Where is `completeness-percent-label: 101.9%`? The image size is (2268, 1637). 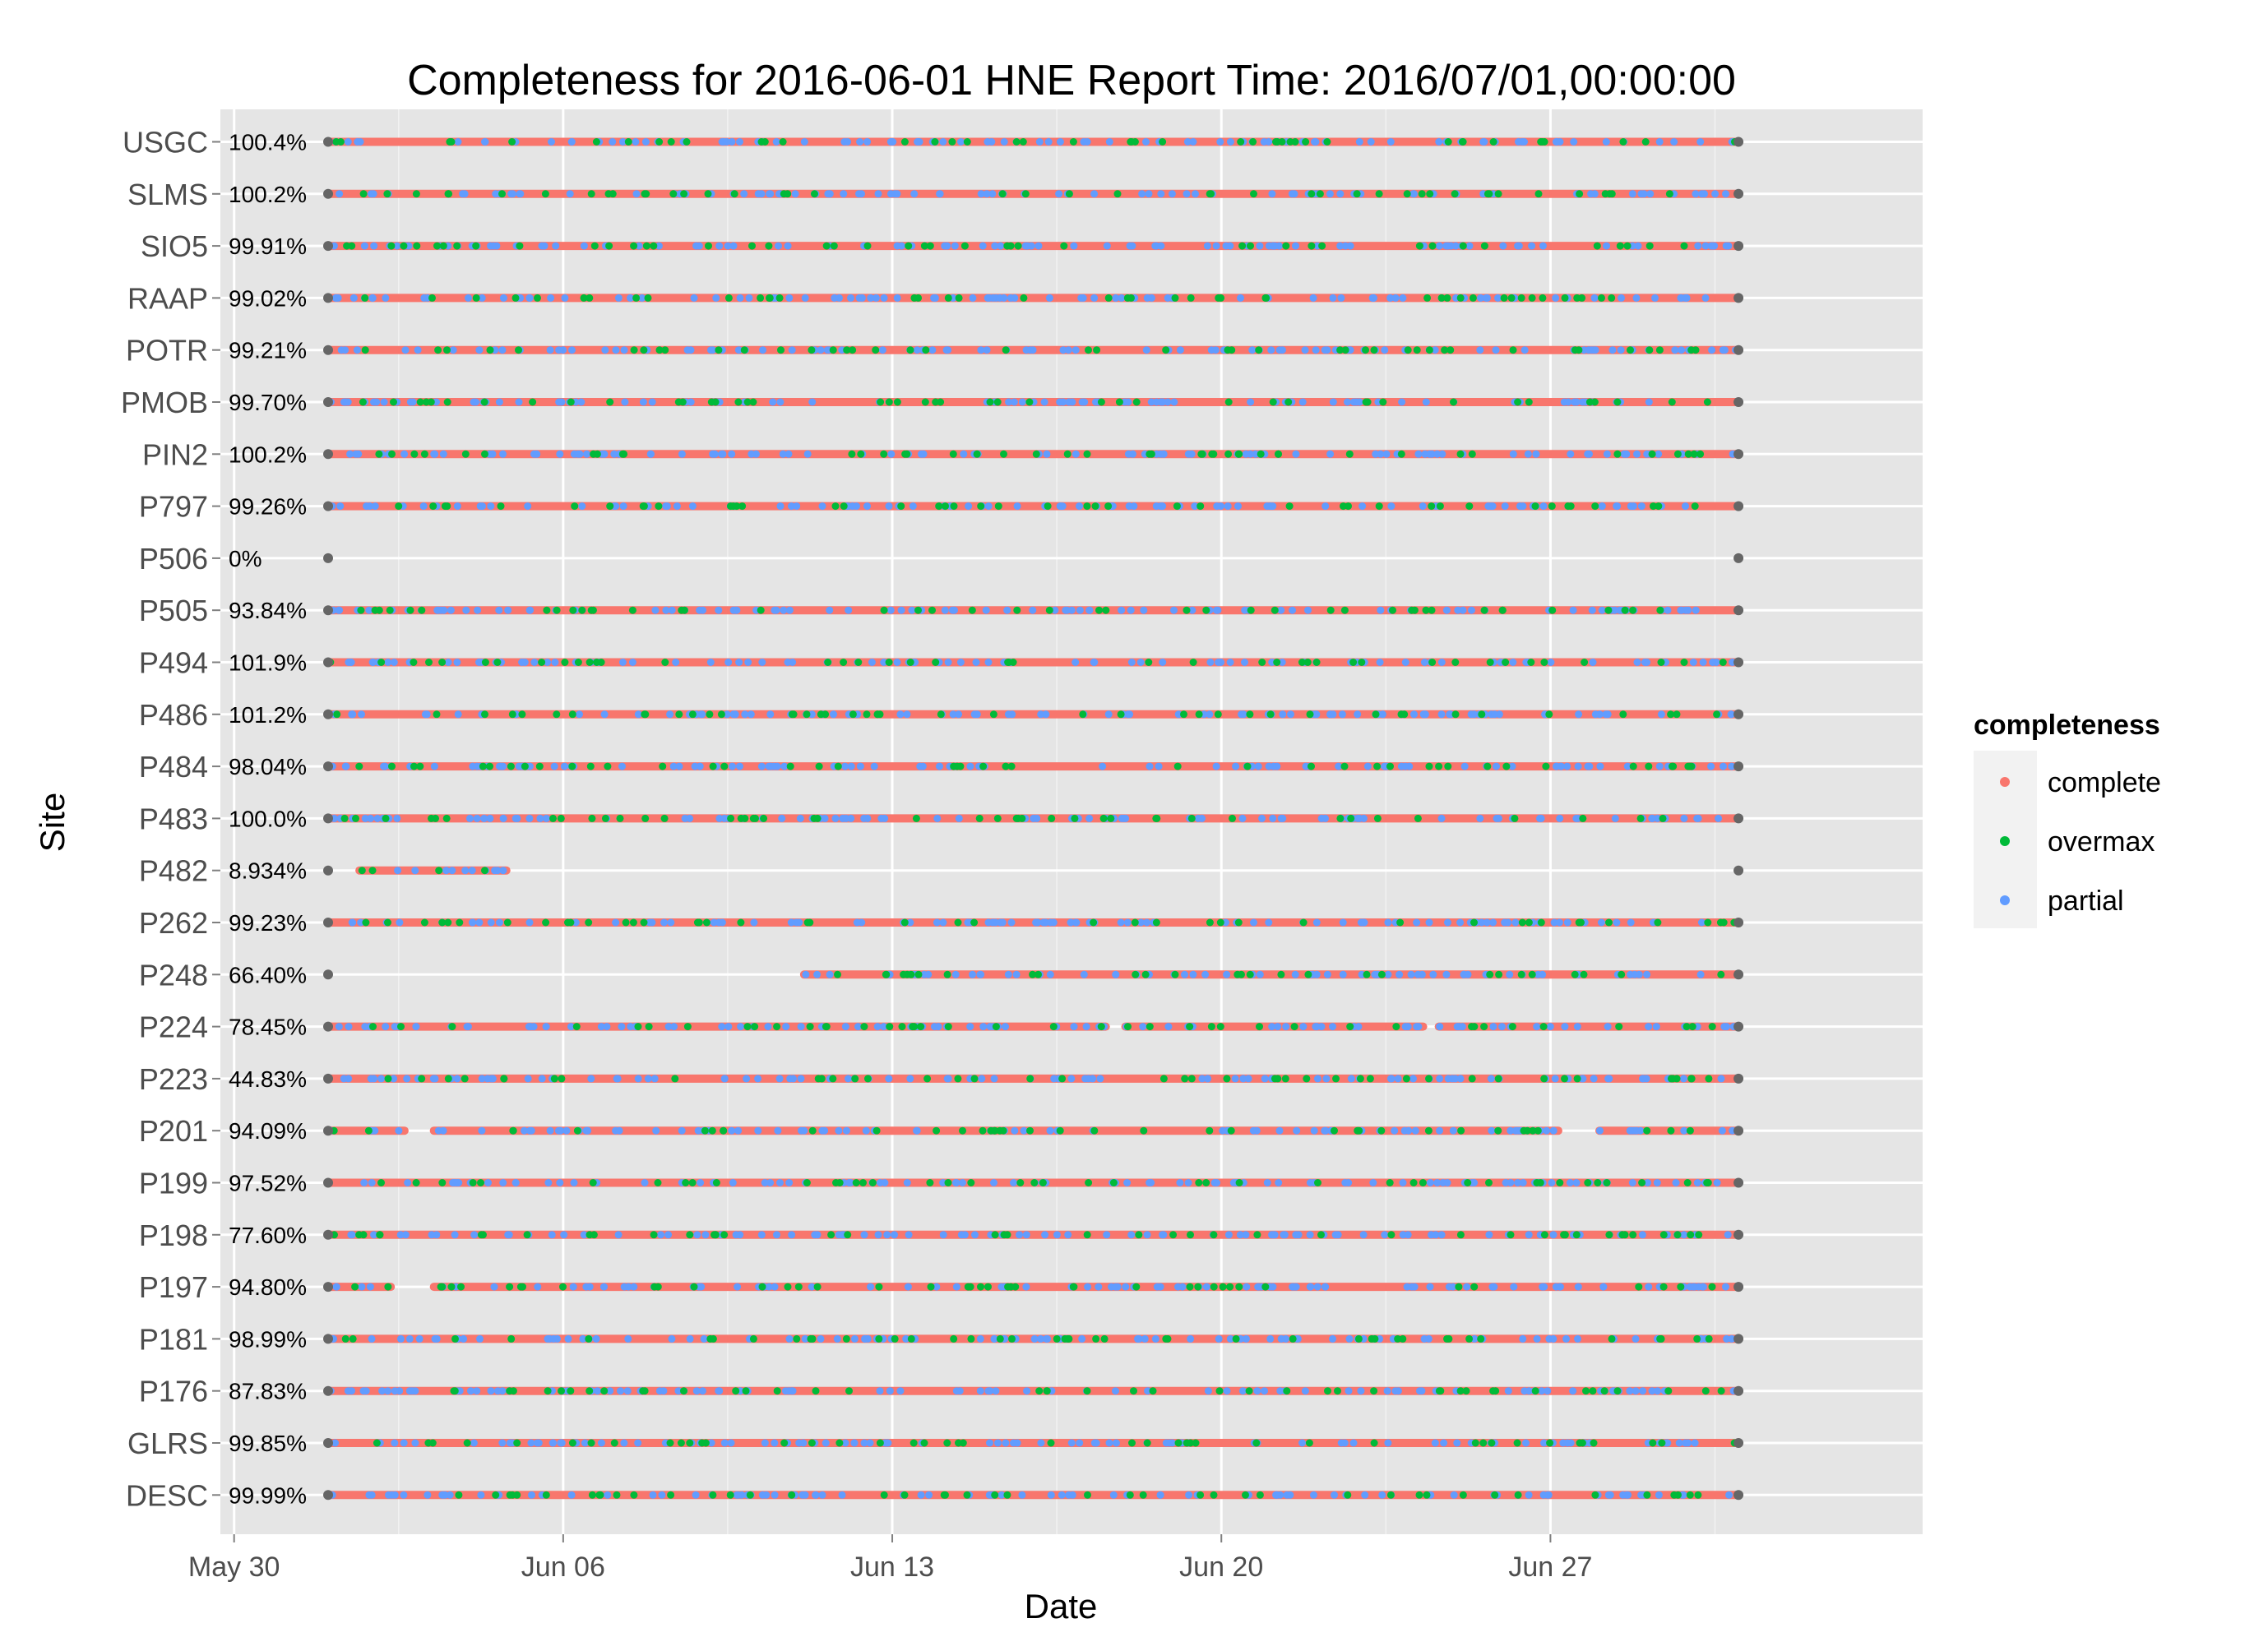
completeness-percent-label: 101.9% is located at coordinates (268, 663).